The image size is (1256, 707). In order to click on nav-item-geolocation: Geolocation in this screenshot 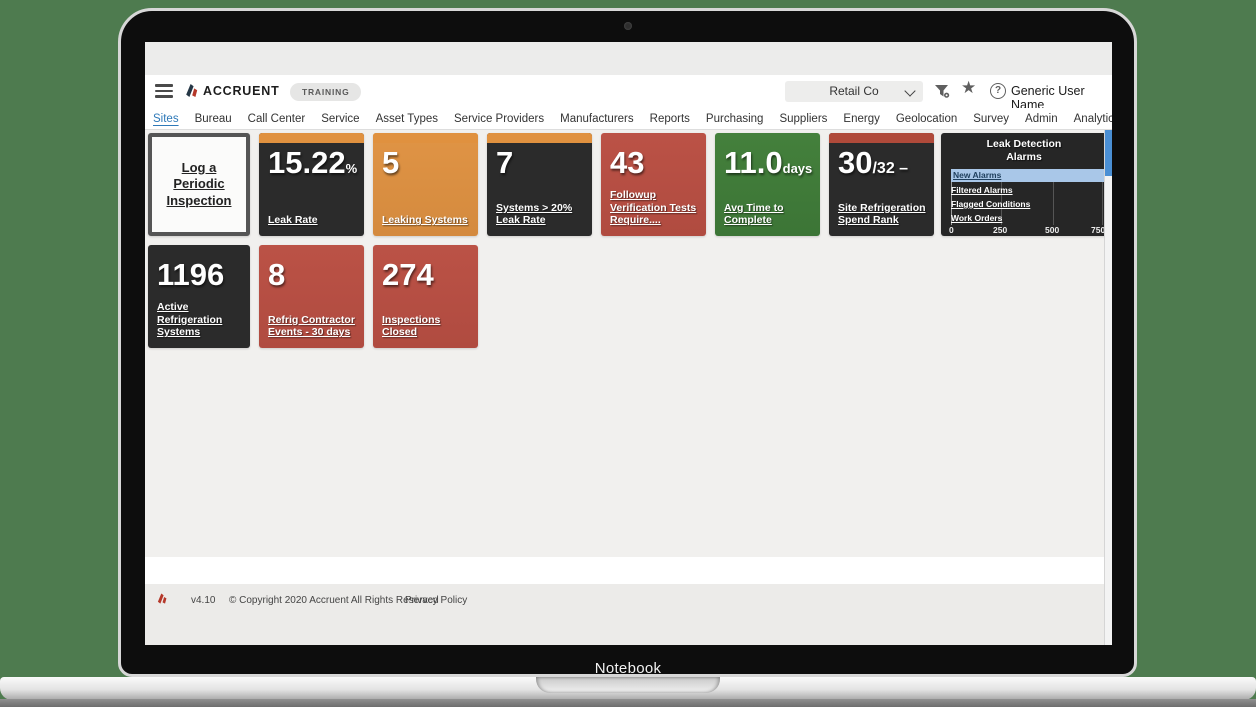, I will do `click(926, 118)`.